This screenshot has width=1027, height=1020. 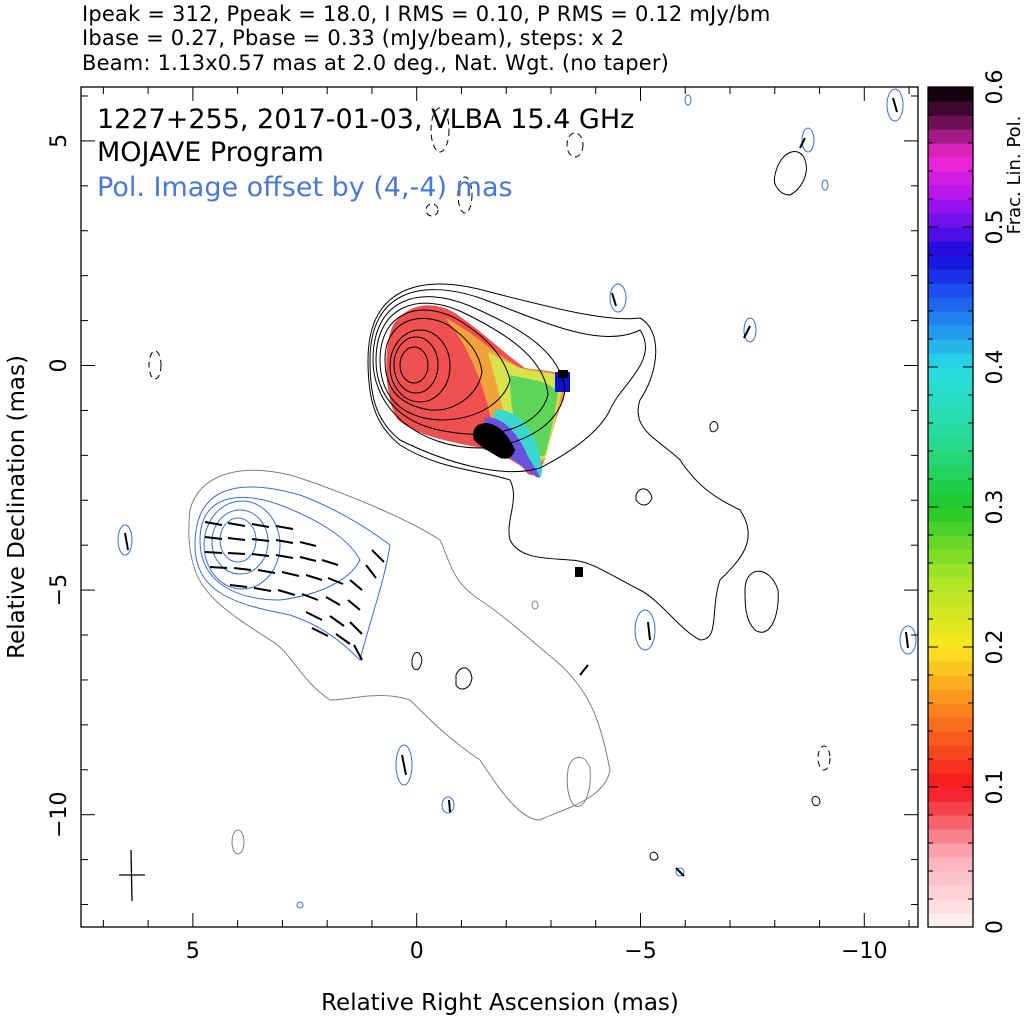 What do you see at coordinates (365, 119) in the screenshot?
I see `source-label: 1227+255, 2017-01-03, VLBA 15.4 GHz` at bounding box center [365, 119].